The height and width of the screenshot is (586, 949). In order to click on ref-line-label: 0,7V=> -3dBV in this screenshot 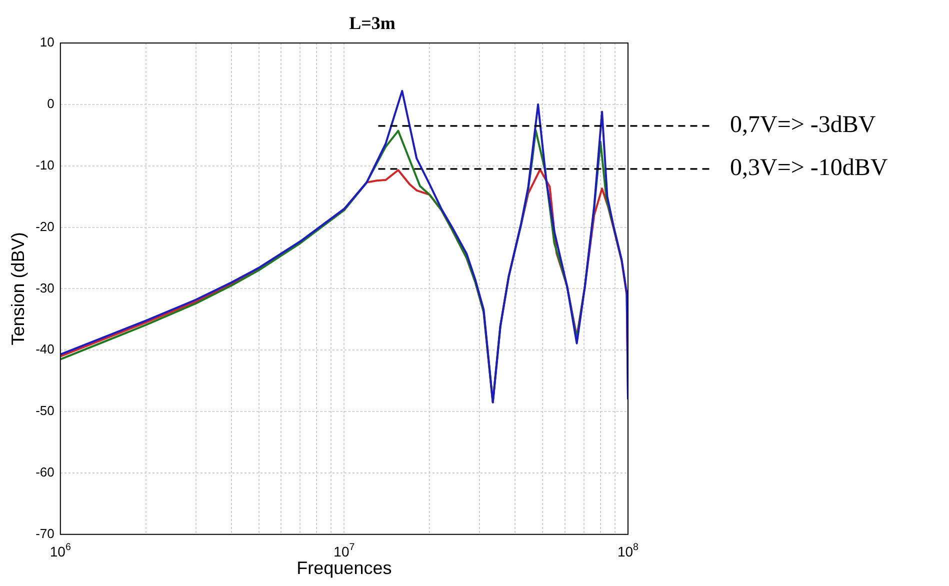, I will do `click(803, 125)`.